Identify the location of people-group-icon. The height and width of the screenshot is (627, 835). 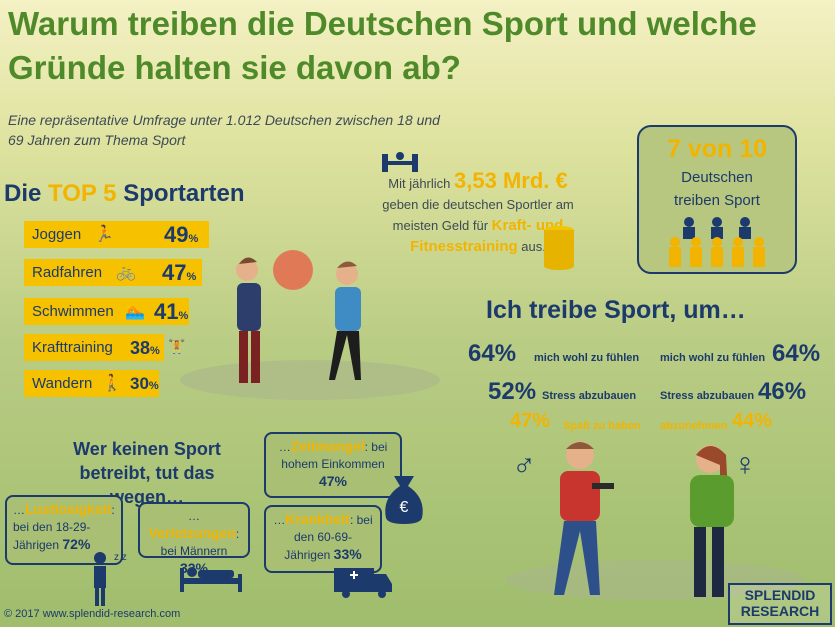
(717, 242).